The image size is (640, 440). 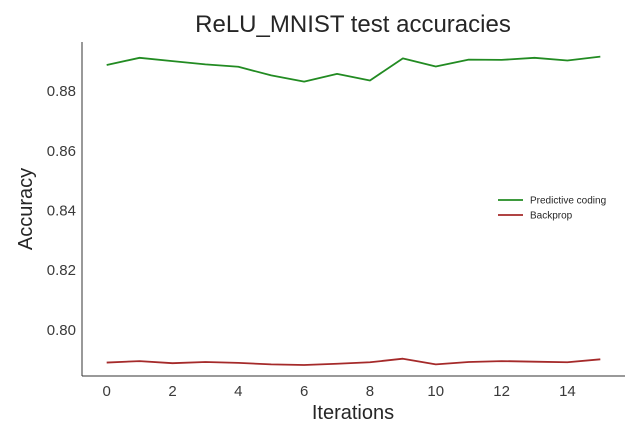 What do you see at coordinates (353, 413) in the screenshot?
I see `x-axis-label: Iterations` at bounding box center [353, 413].